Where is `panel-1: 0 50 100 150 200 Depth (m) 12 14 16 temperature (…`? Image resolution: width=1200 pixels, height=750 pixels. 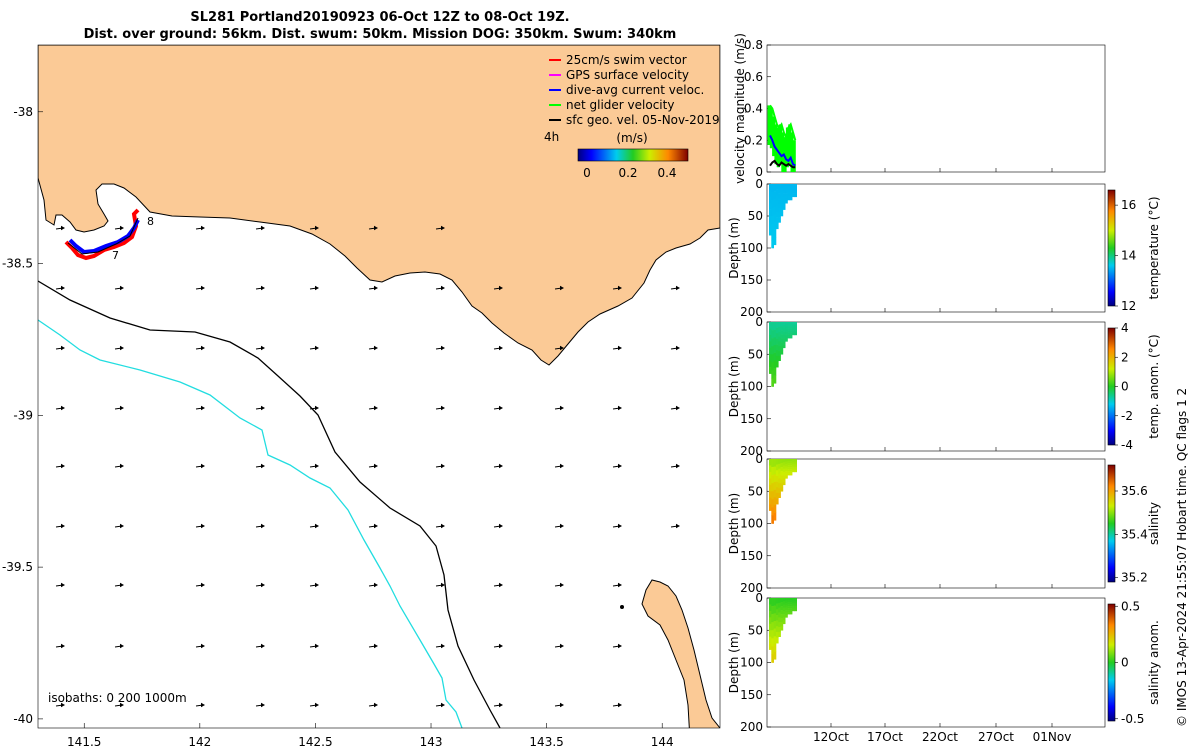 panel-1: 0 50 100 150 200 Depth (m) 12 14 16 temperature (… is located at coordinates (944, 248).